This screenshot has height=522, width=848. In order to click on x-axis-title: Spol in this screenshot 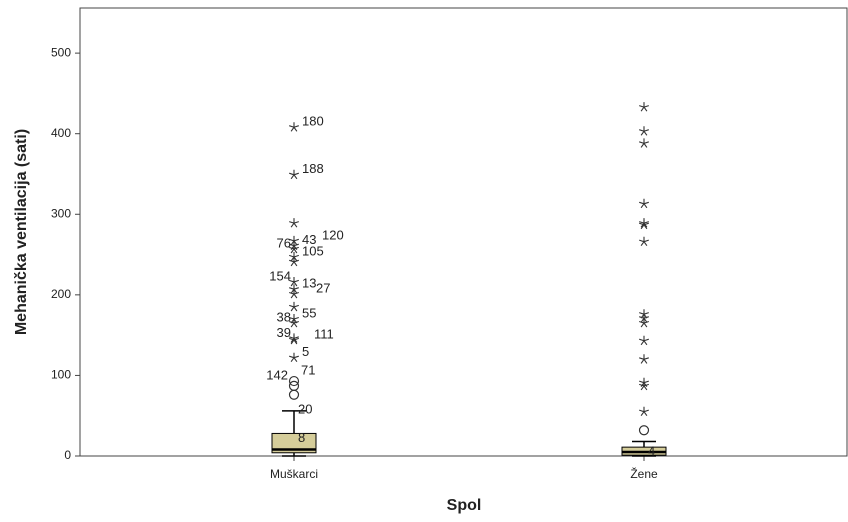, I will do `click(464, 505)`.